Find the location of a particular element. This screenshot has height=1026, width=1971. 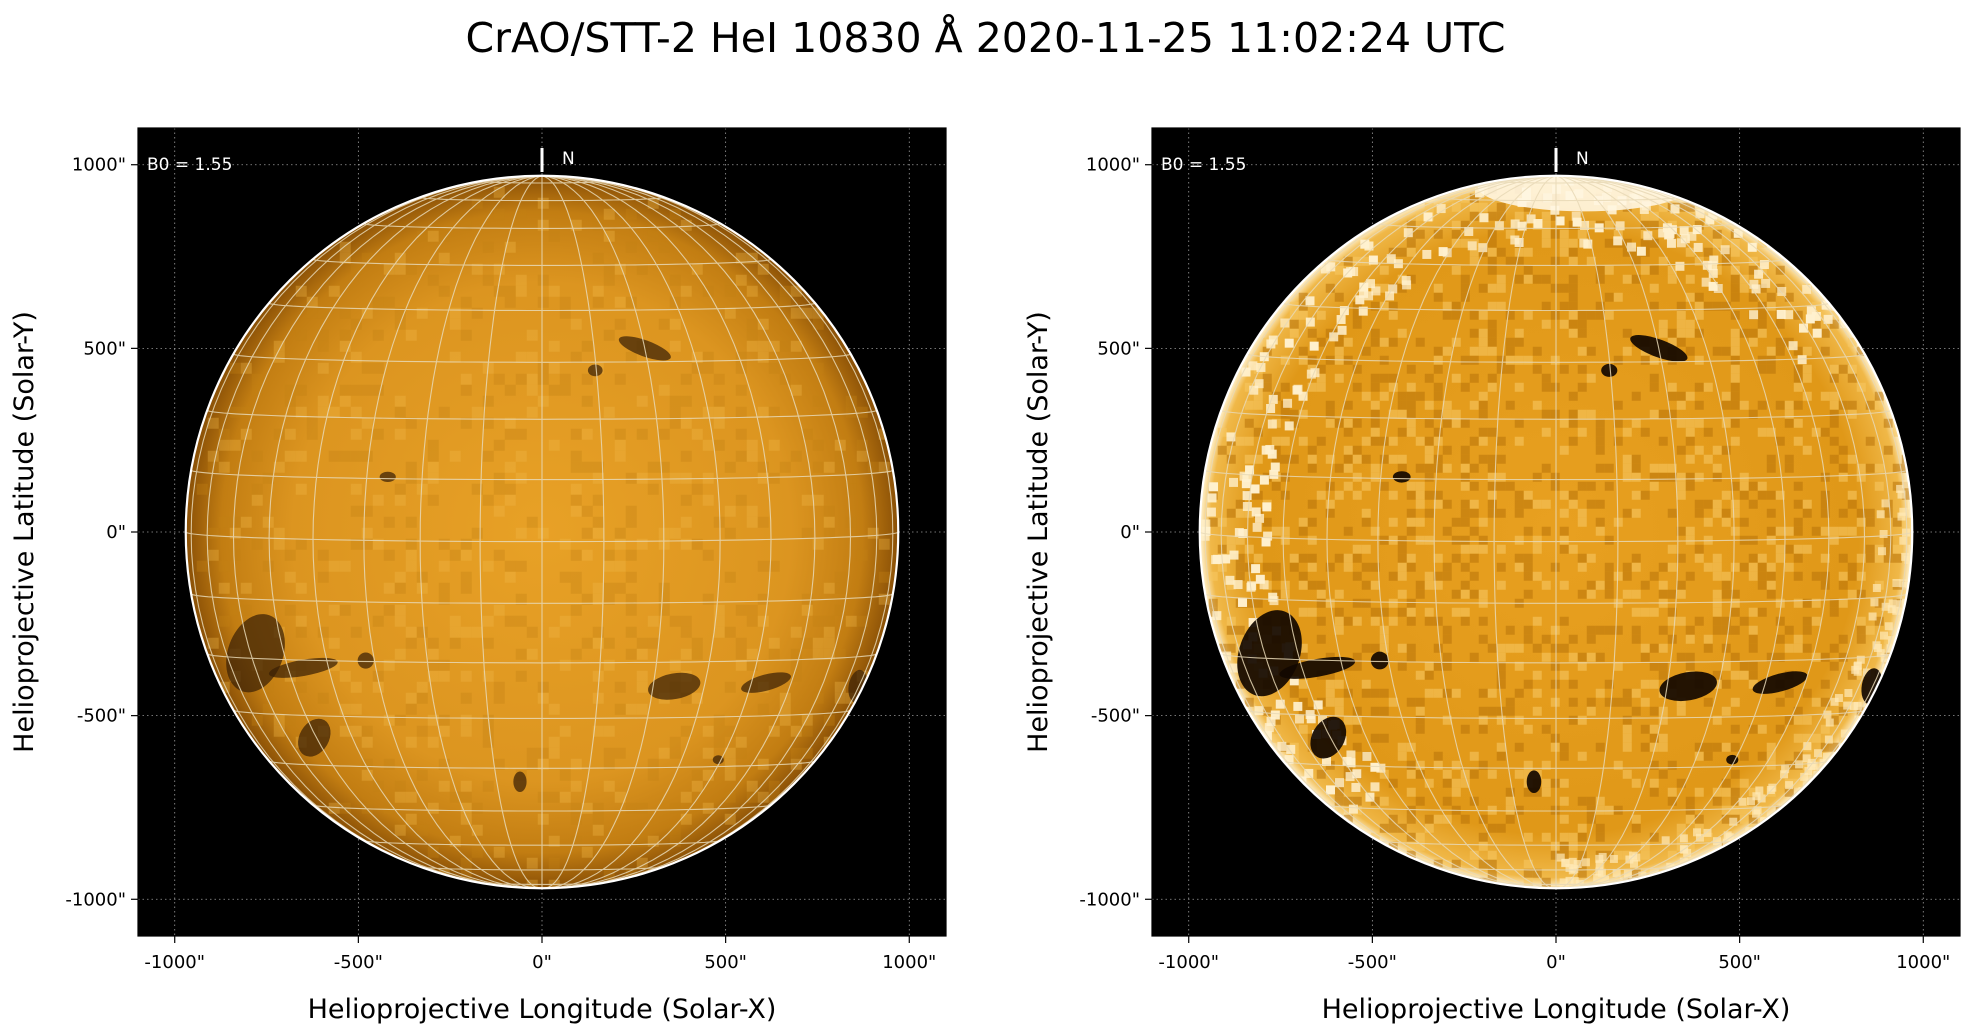

y-tick-label: -500" is located at coordinates (101, 716).